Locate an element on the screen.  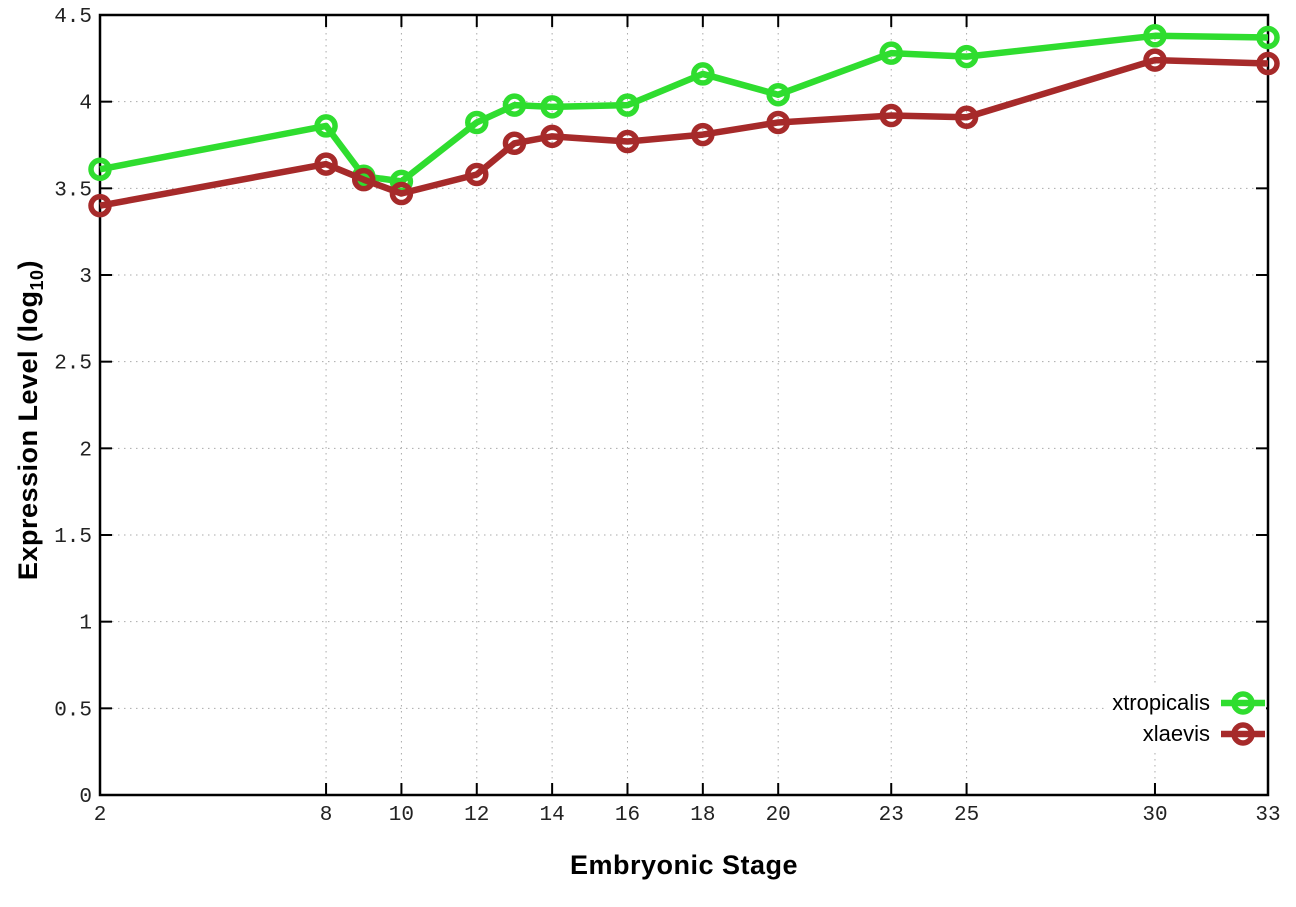
legend-marker-xlaevis is located at coordinates (1243, 733).